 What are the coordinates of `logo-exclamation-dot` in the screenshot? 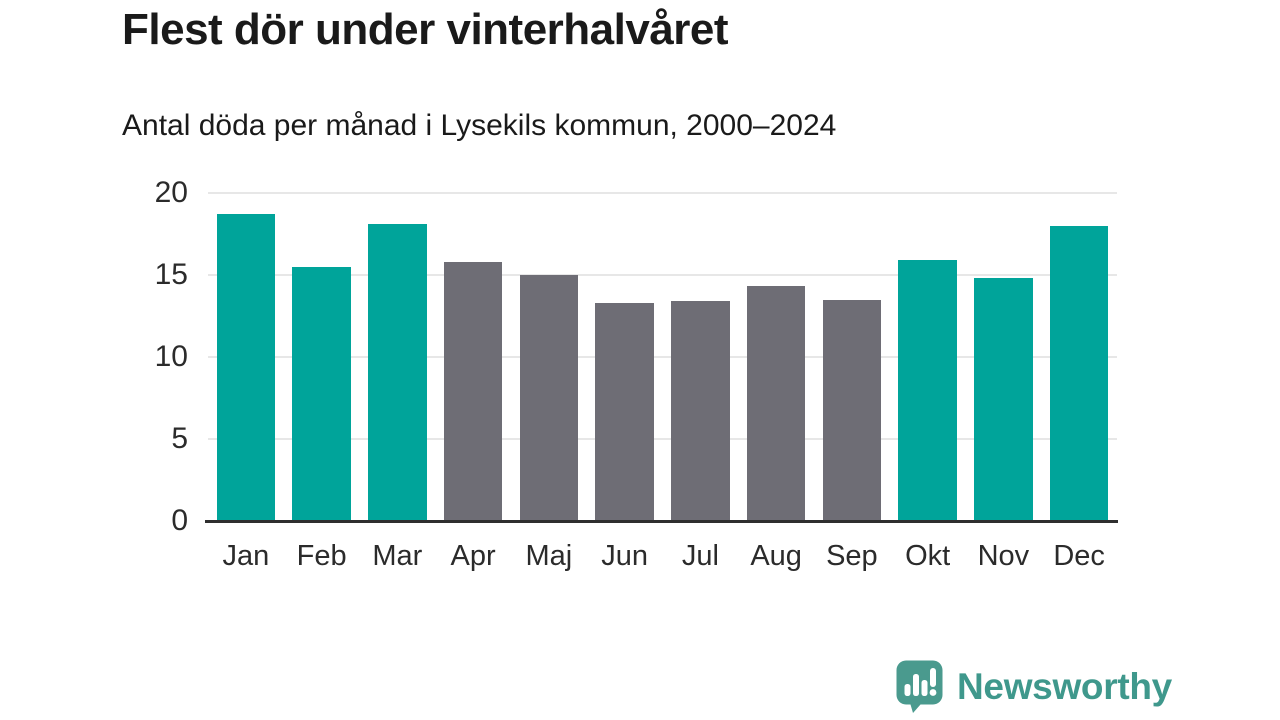 It's located at (933, 692).